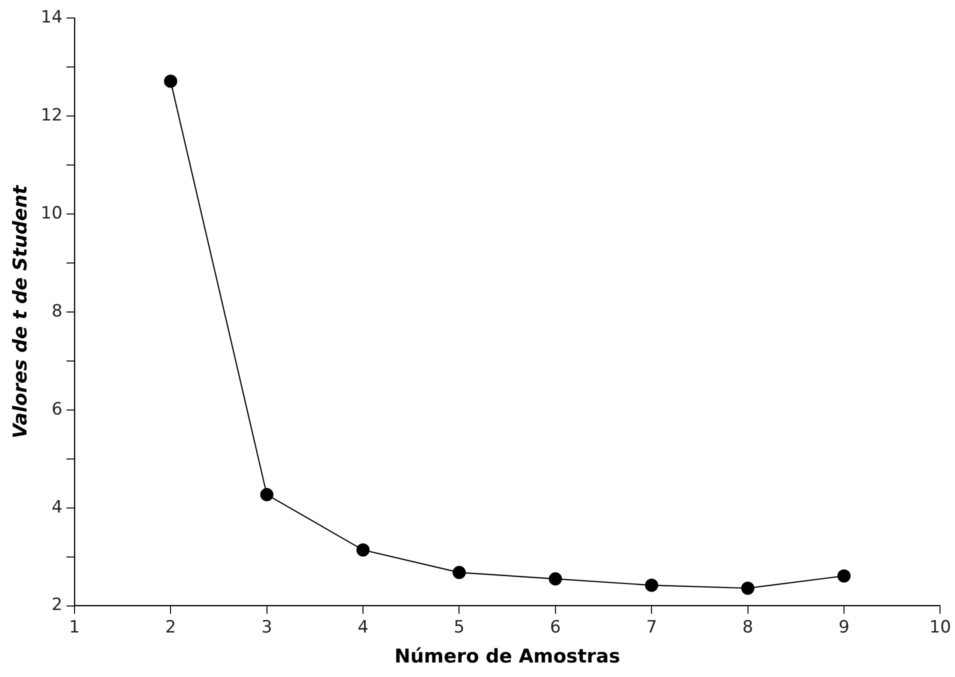  What do you see at coordinates (20, 311) in the screenshot?
I see `y-axis-title: Valores de t de Student` at bounding box center [20, 311].